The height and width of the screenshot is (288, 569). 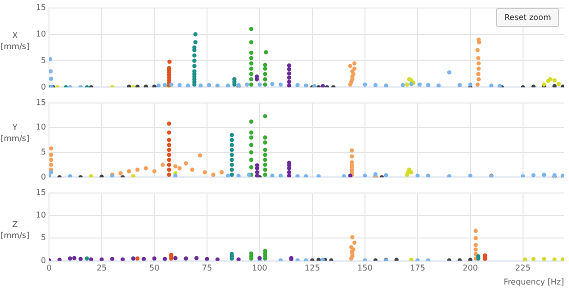 I want to click on x-tick-label: 125, so click(x=312, y=268).